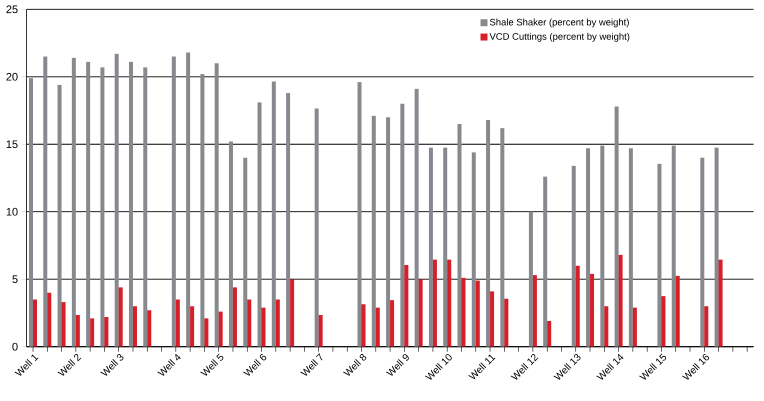  What do you see at coordinates (15, 279) in the screenshot?
I see `y-tick-label: 5` at bounding box center [15, 279].